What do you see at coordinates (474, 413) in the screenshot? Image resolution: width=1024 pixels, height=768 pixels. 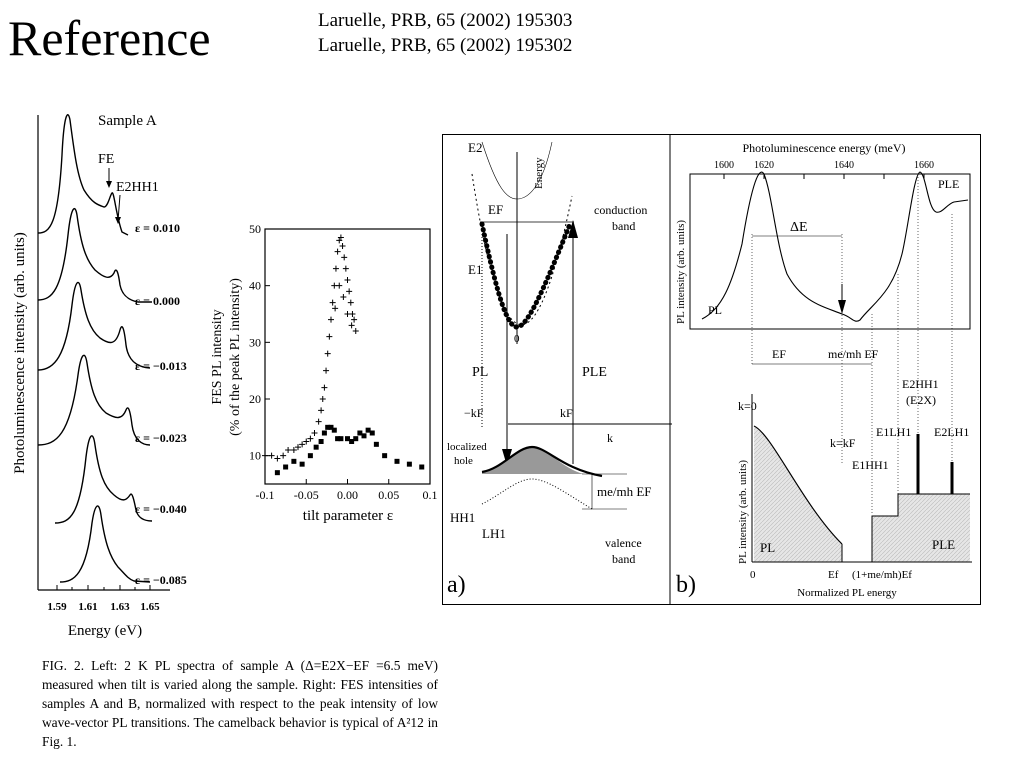 I see `minus-kf-label: −kF` at bounding box center [474, 413].